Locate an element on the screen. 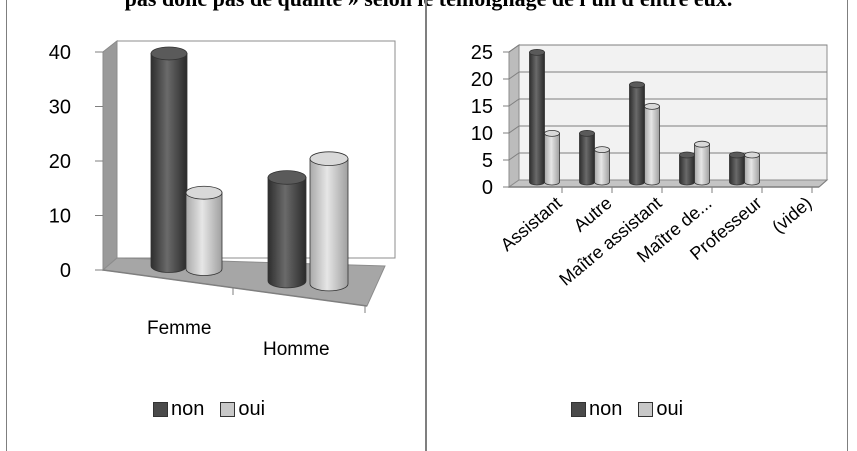 This screenshot has width=857, height=451. x-tick-label: Homme is located at coordinates (296, 349).